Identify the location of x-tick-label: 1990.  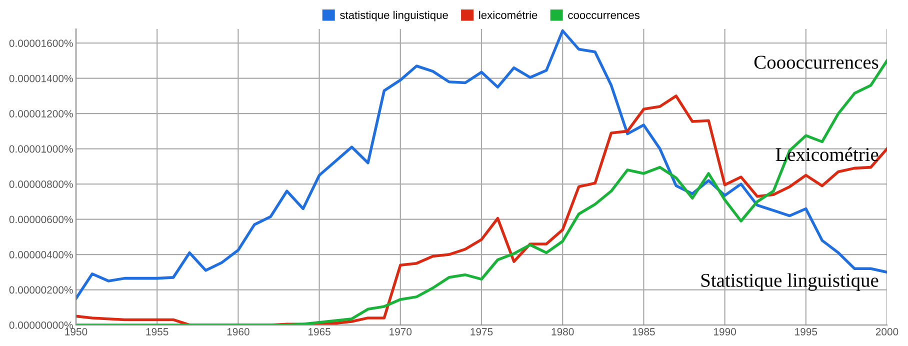
(725, 332).